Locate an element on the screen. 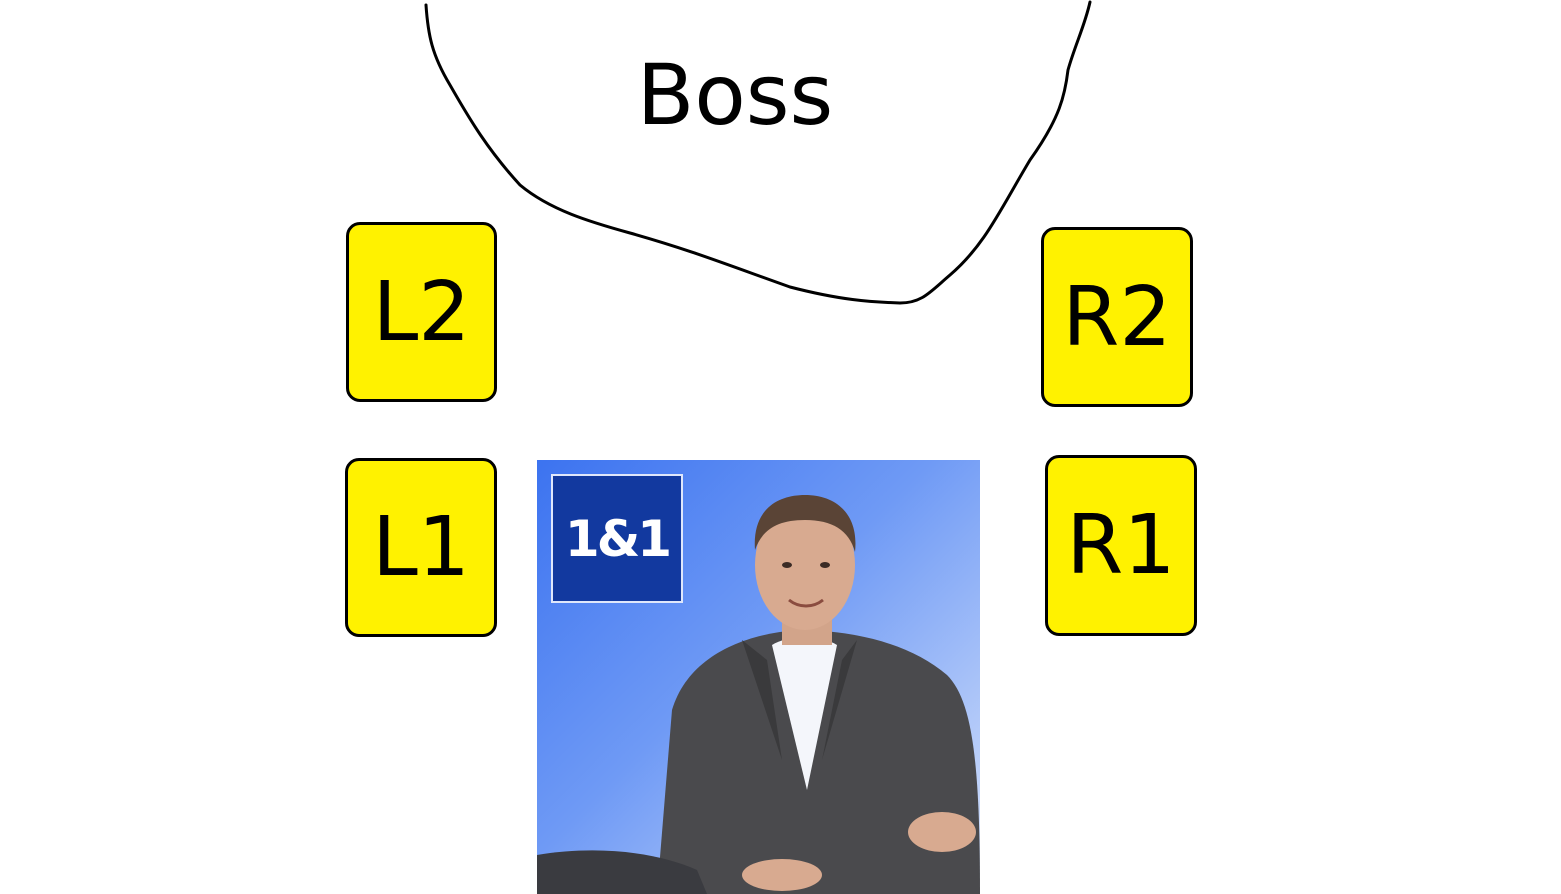  person-illustration is located at coordinates (758, 694).